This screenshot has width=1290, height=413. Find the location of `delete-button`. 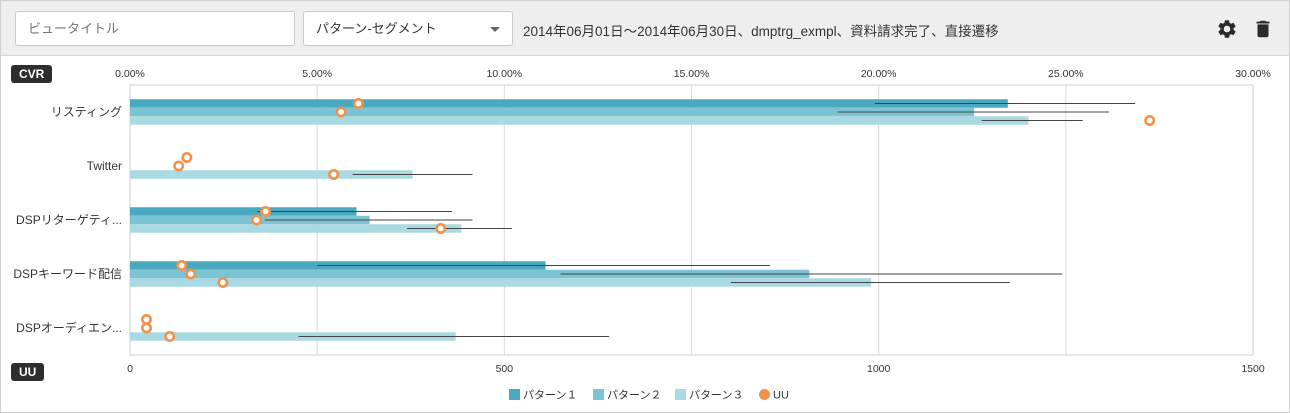

delete-button is located at coordinates (1263, 29).